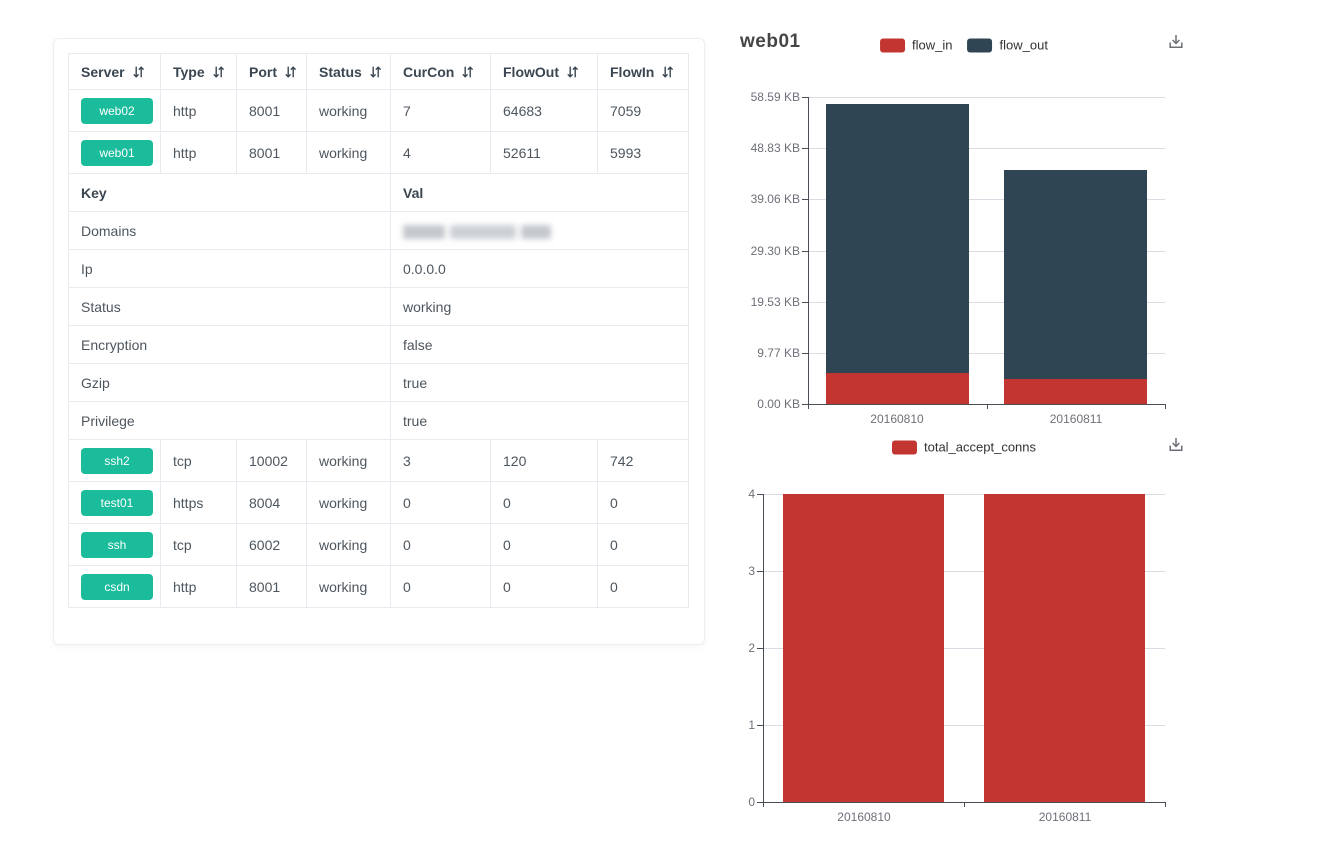 This screenshot has width=1339, height=860. I want to click on column-header-curcon: CurCon, so click(440, 71).